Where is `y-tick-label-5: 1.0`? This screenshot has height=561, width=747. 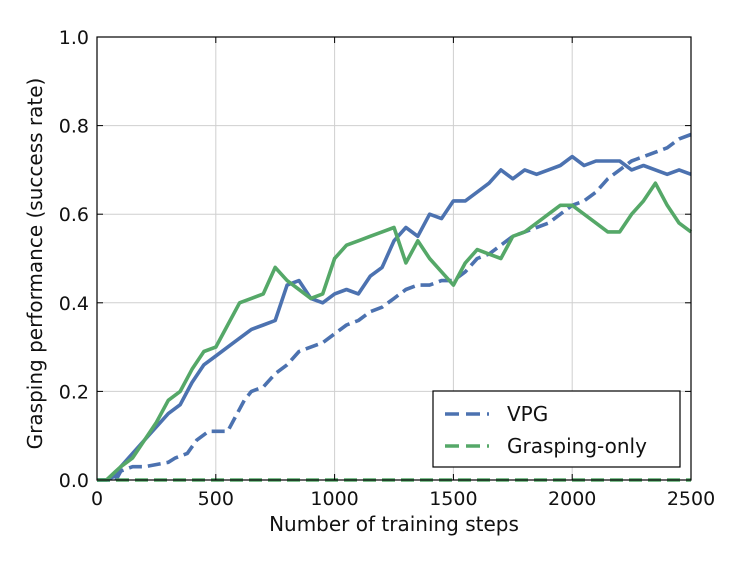
y-tick-label-5: 1.0 is located at coordinates (74, 38).